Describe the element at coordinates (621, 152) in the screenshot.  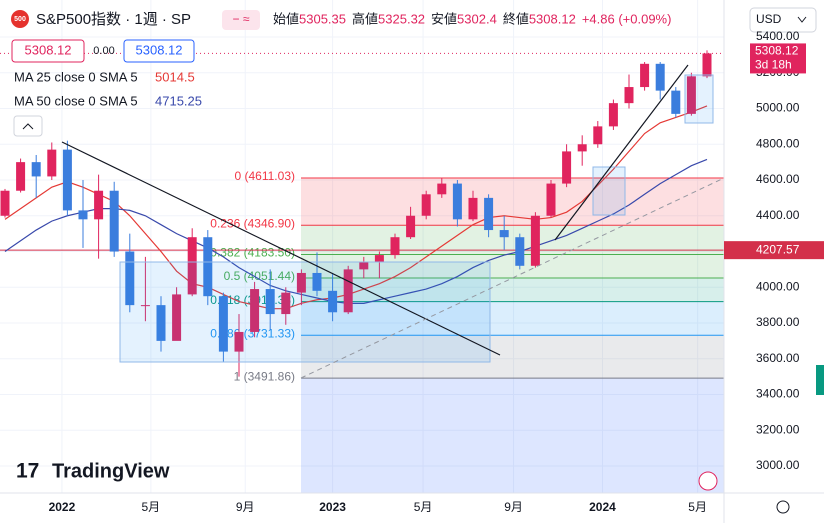
I see `trend-line` at that location.